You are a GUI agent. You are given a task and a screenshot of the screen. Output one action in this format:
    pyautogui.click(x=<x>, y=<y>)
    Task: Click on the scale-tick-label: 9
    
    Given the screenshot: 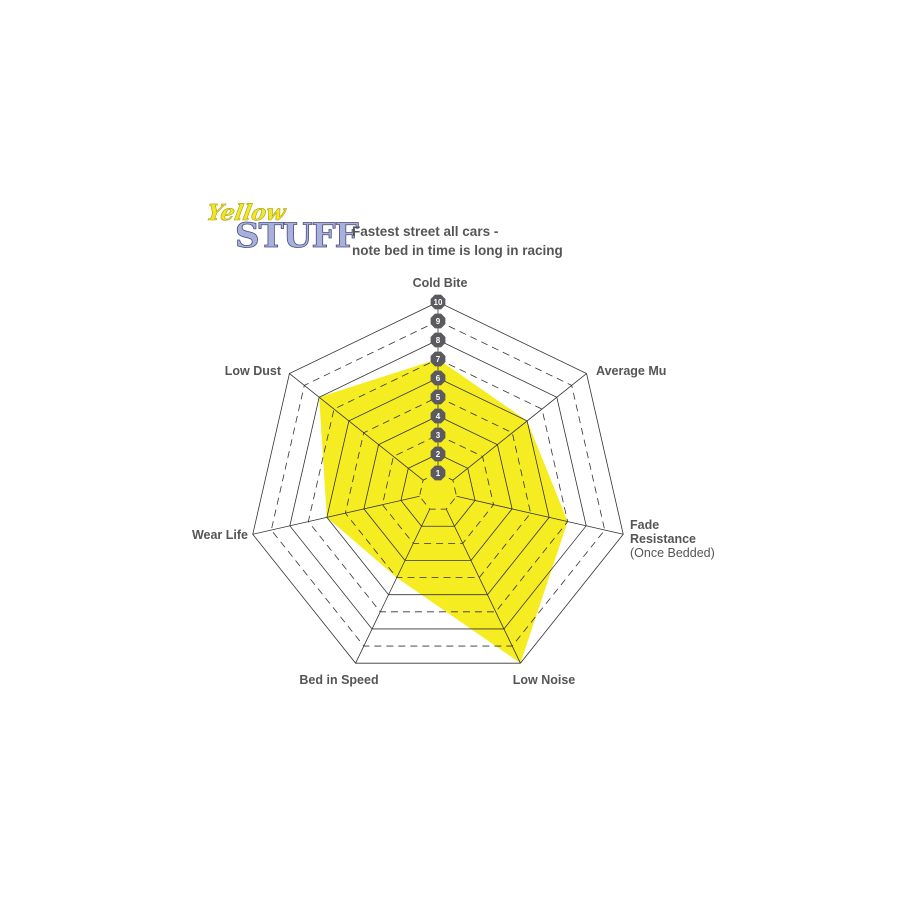 What is the action you would take?
    pyautogui.click(x=438, y=321)
    